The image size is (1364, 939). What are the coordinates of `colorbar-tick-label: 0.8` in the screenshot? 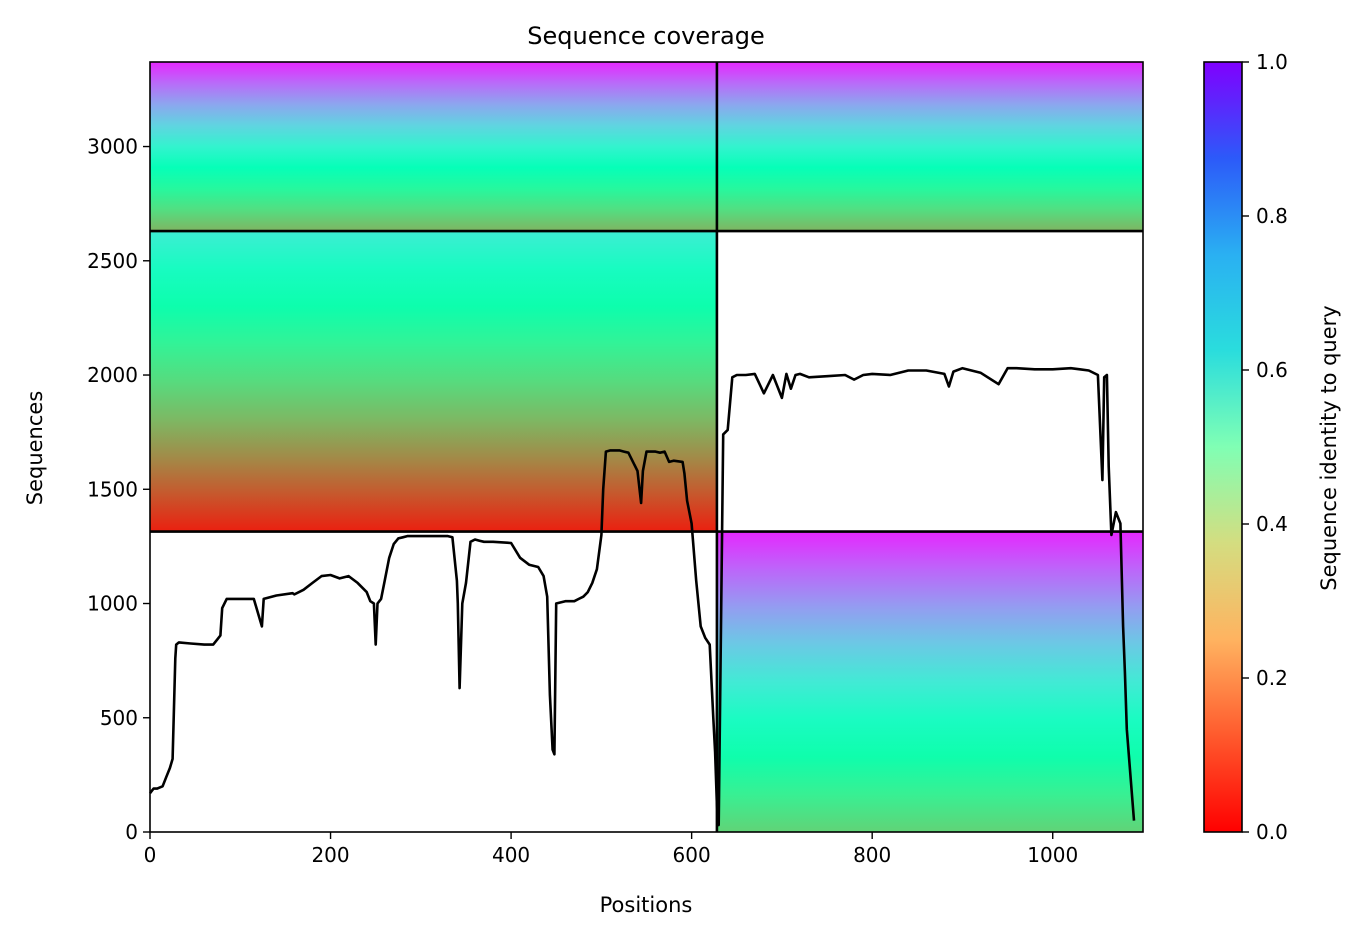 It's located at (1272, 216).